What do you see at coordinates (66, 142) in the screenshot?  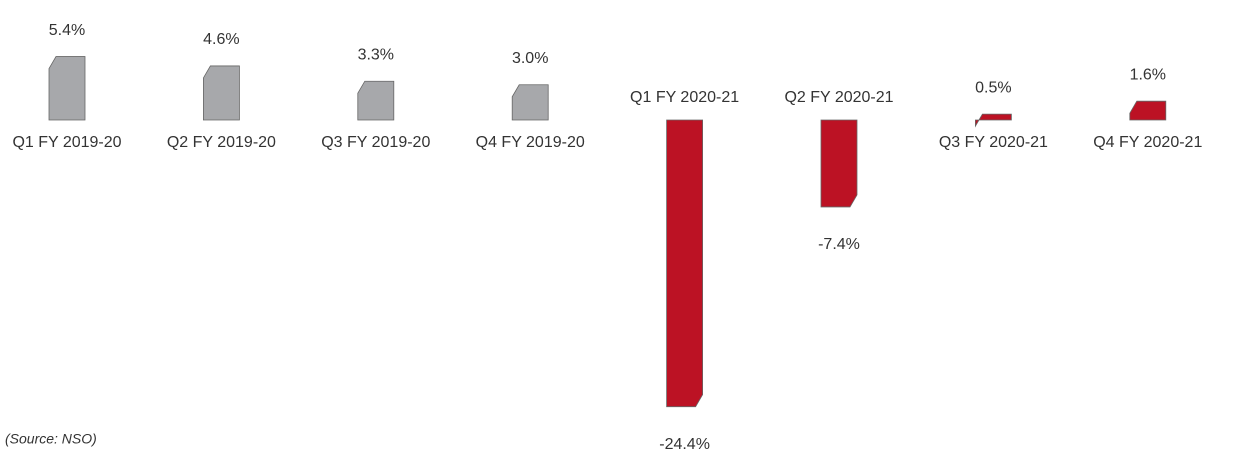 I see `x-tick-label: Q1 FY 2019-20` at bounding box center [66, 142].